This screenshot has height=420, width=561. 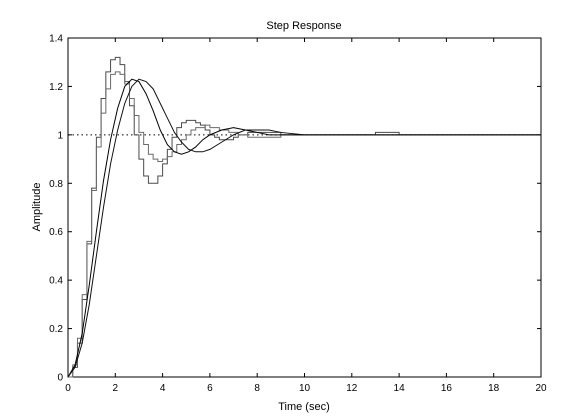 What do you see at coordinates (56, 281) in the screenshot?
I see `y-tick-label: 0.4` at bounding box center [56, 281].